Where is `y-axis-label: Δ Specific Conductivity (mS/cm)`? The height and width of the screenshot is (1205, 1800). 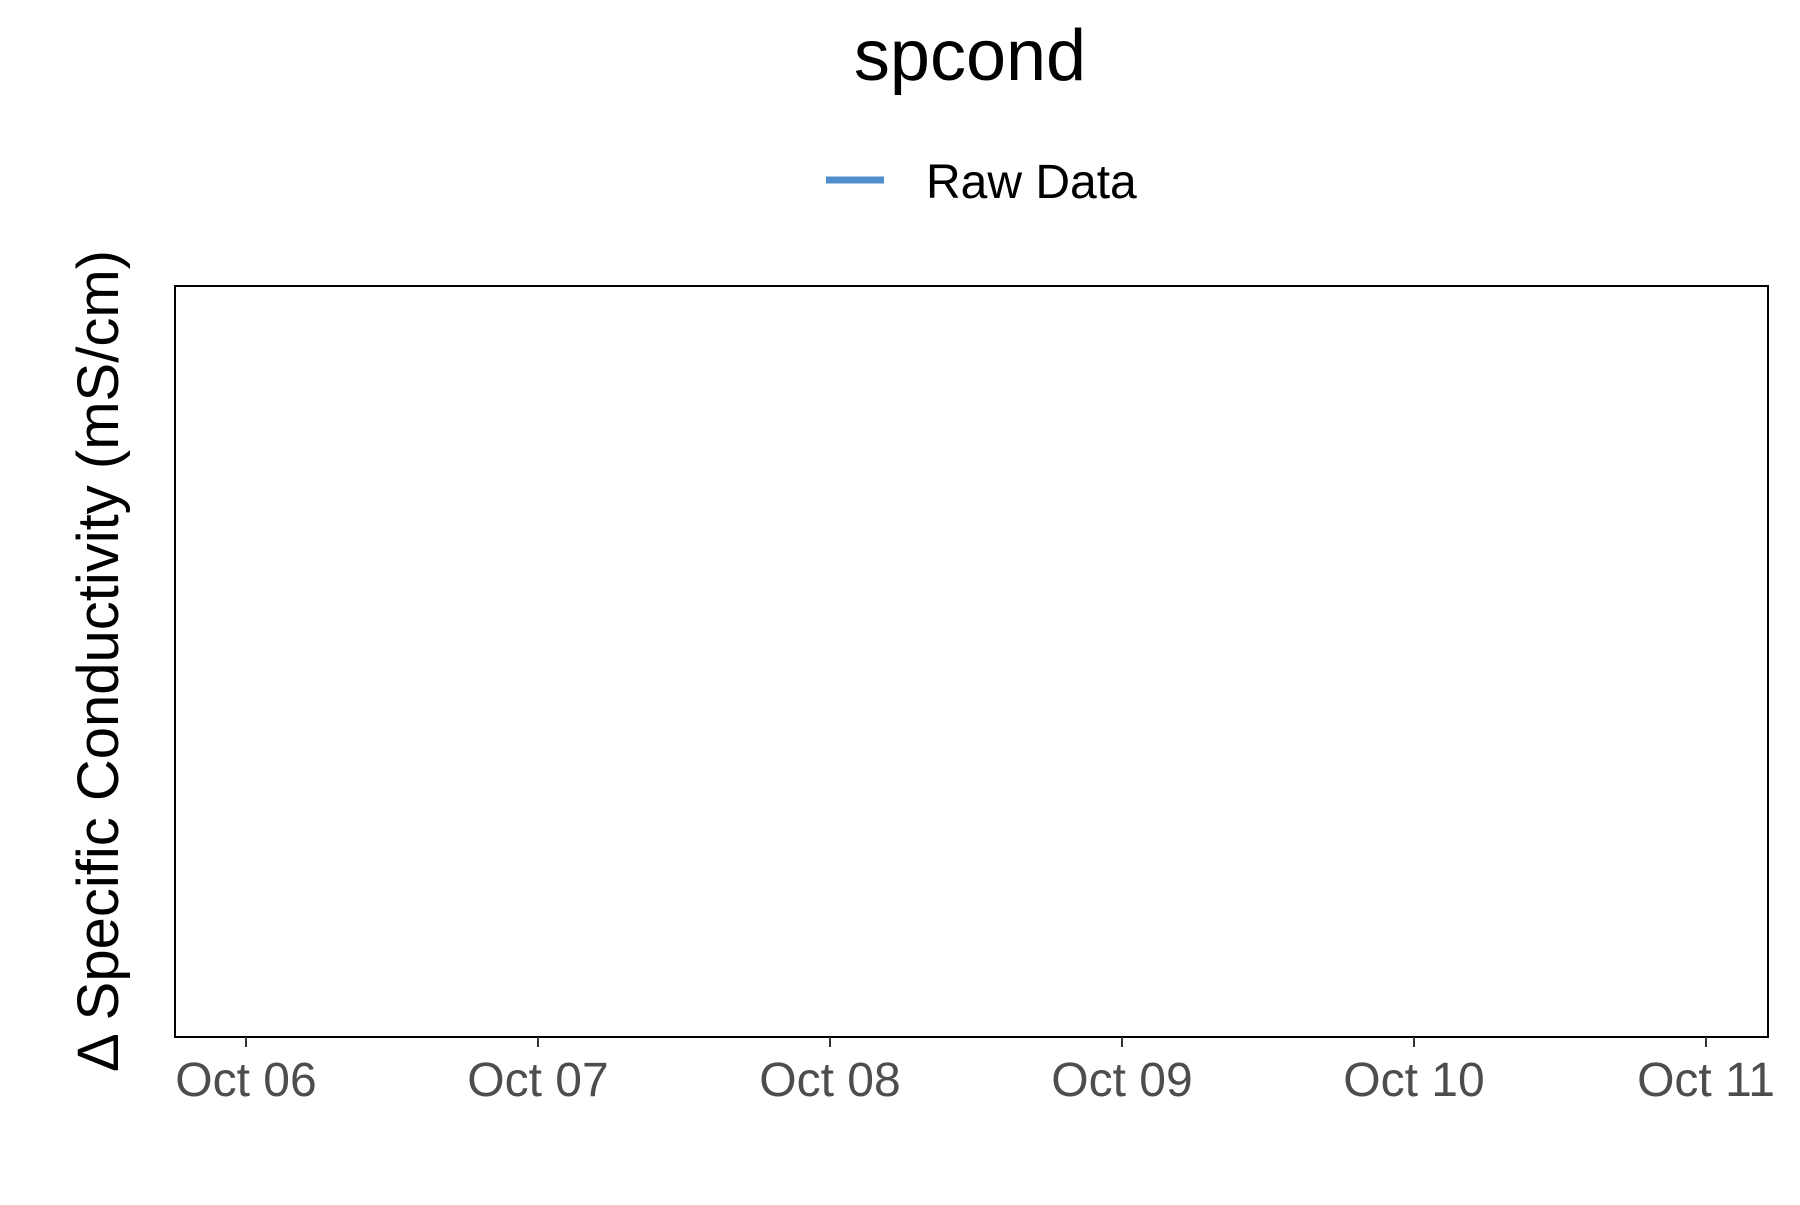
y-axis-label: Δ Specific Conductivity (mS/cm) is located at coordinates (98, 661).